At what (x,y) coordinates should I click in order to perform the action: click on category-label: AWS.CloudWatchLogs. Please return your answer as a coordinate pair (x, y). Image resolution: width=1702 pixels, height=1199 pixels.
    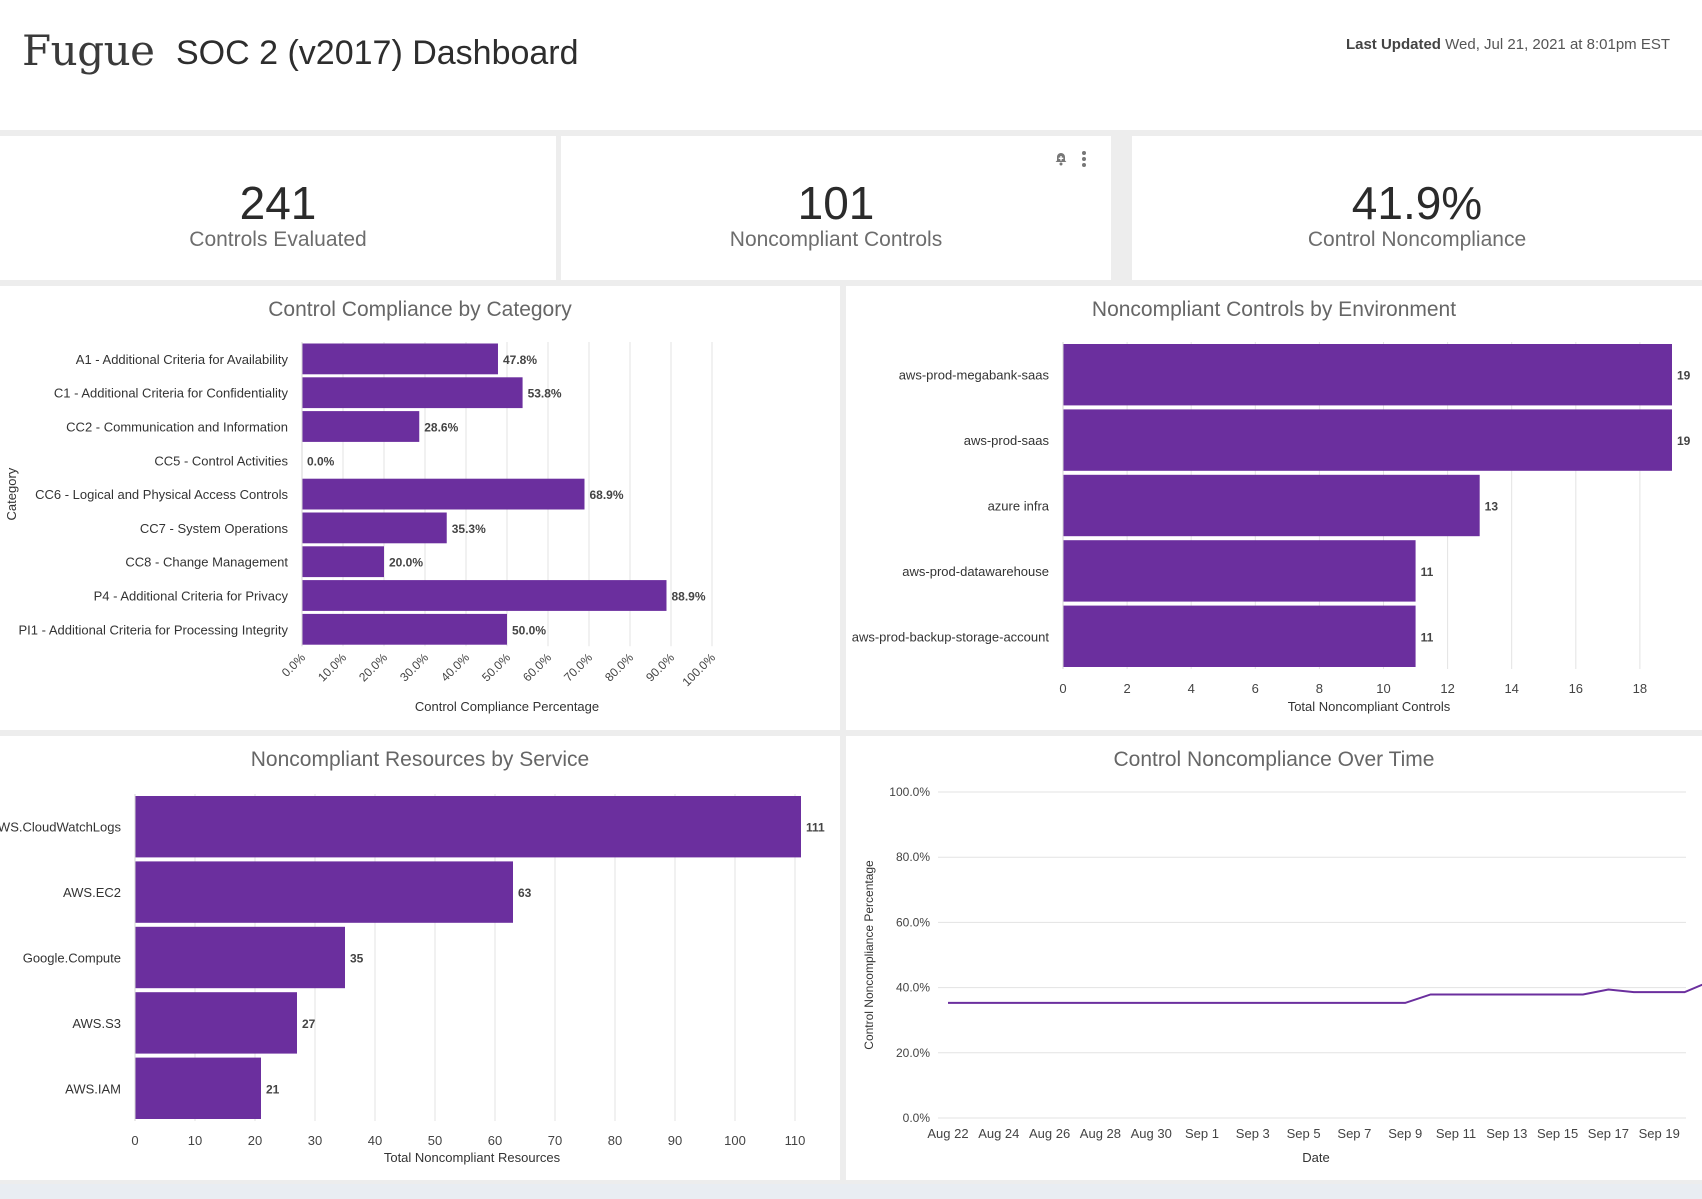
    Looking at the image, I should click on (60, 827).